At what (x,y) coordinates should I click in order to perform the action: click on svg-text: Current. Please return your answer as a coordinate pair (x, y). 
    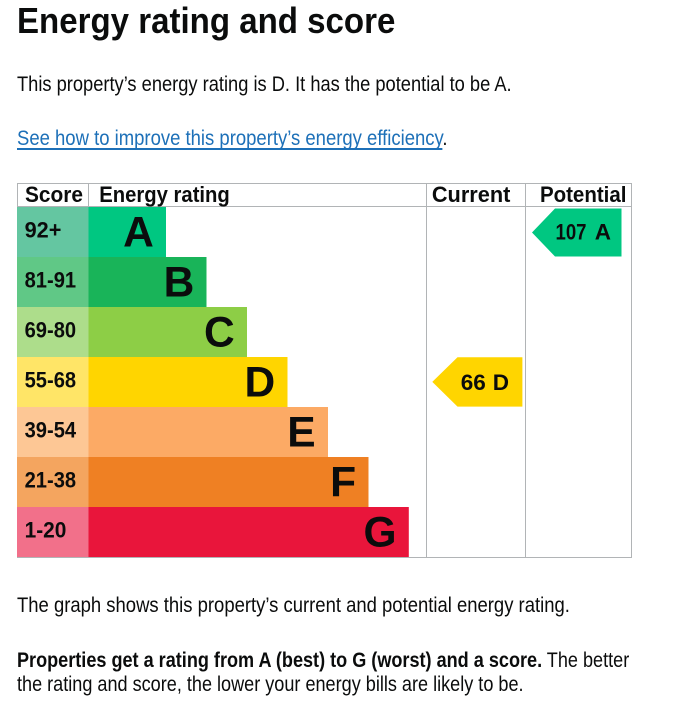
    Looking at the image, I should click on (471, 195).